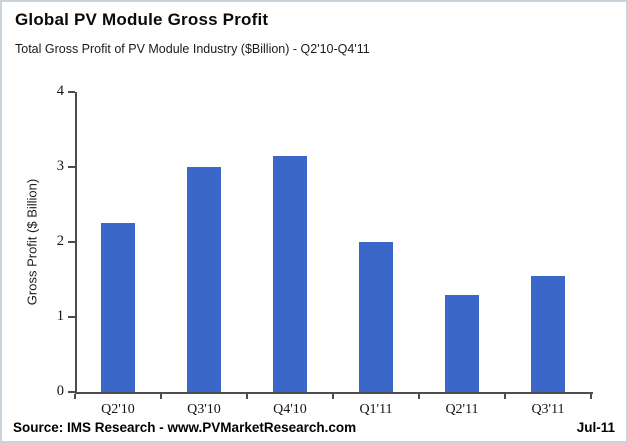  Describe the element at coordinates (376, 409) in the screenshot. I see `x-axis-label: Q1'11` at that location.